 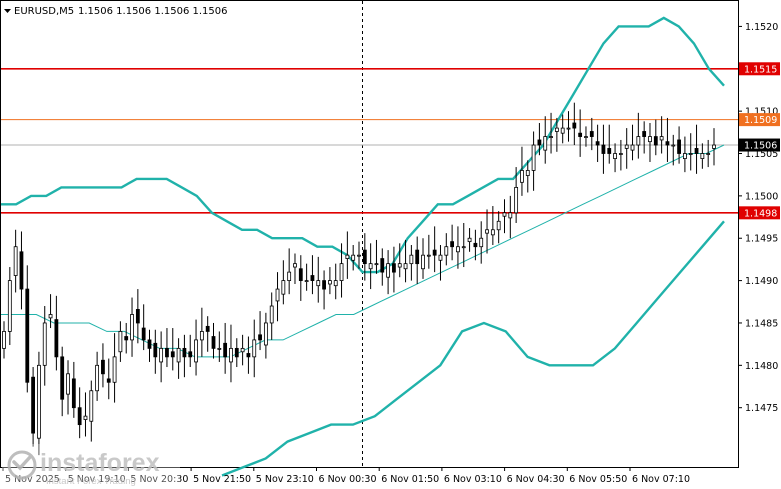 I want to click on x-tick-label: 6 Nov 04:30, so click(x=536, y=479).